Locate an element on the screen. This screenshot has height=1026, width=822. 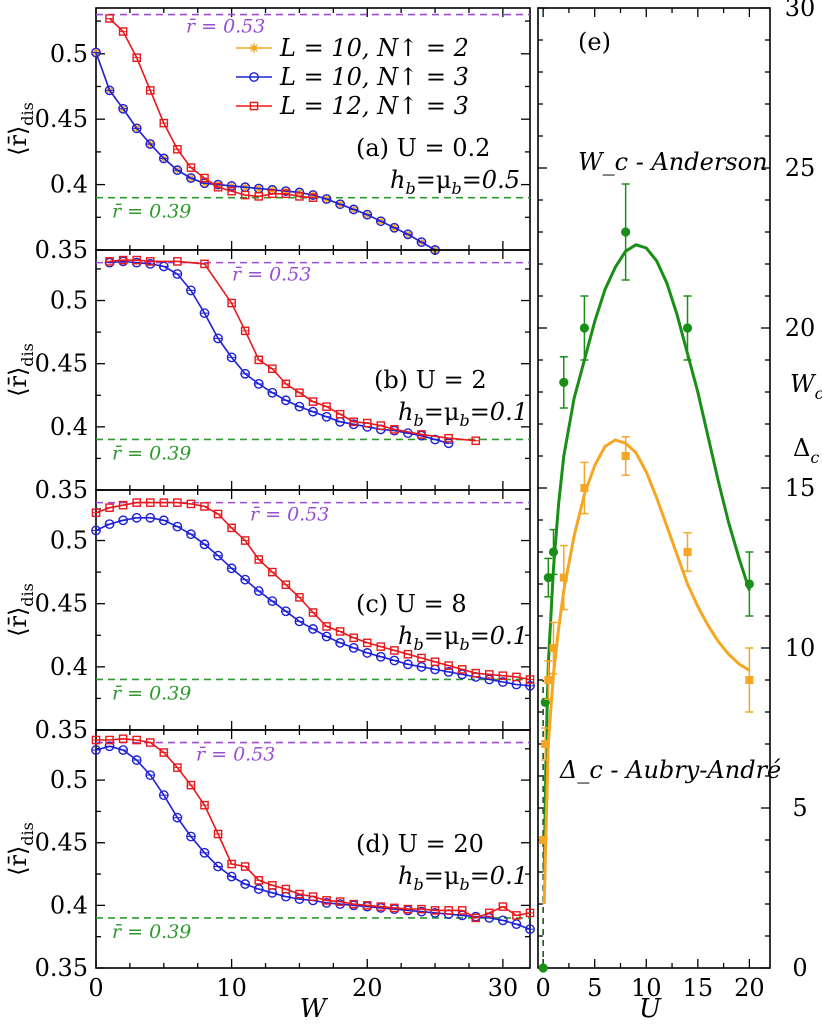
panel-d-y-label: ⟨r̄⟩dis is located at coordinates (20, 849).